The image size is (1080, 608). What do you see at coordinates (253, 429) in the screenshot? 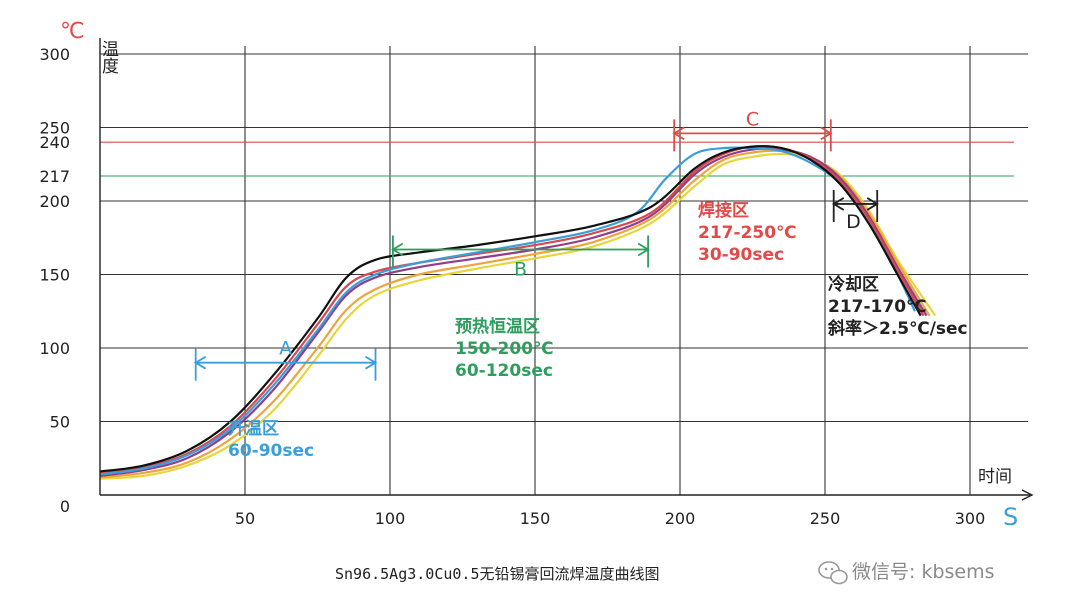
I see `zone-text-line: 升温区` at bounding box center [253, 429].